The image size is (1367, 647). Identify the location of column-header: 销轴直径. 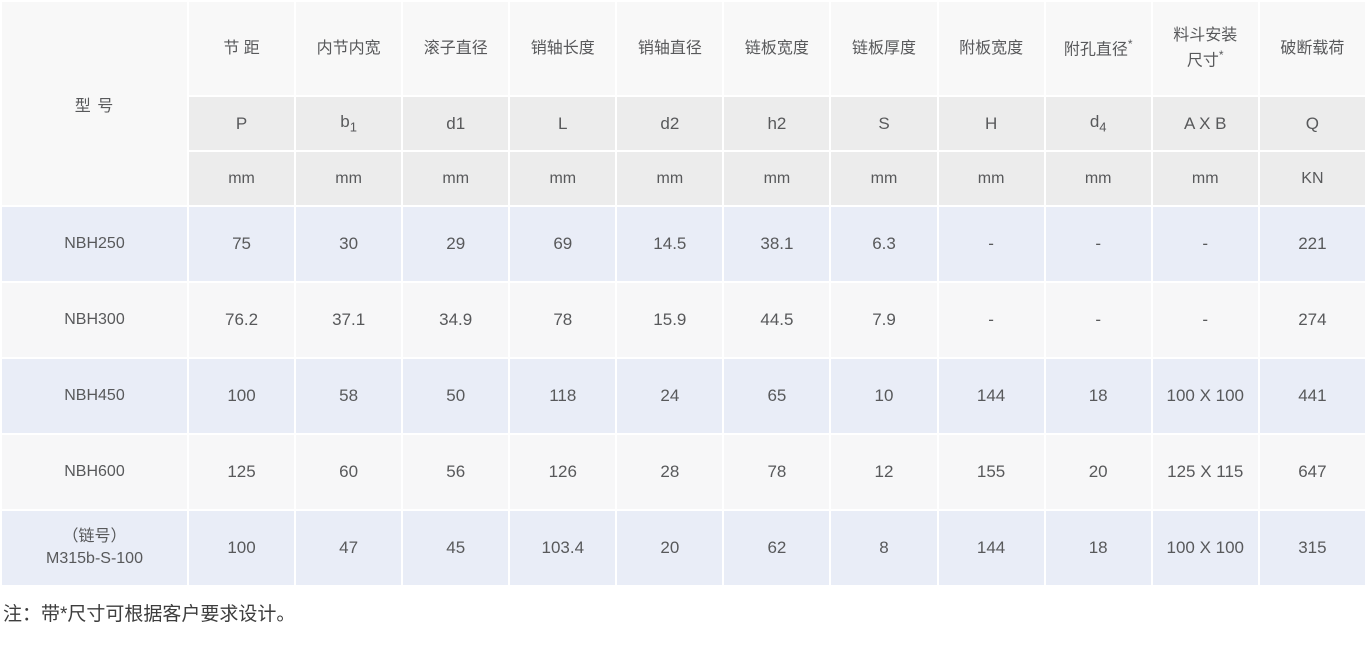
(670, 48).